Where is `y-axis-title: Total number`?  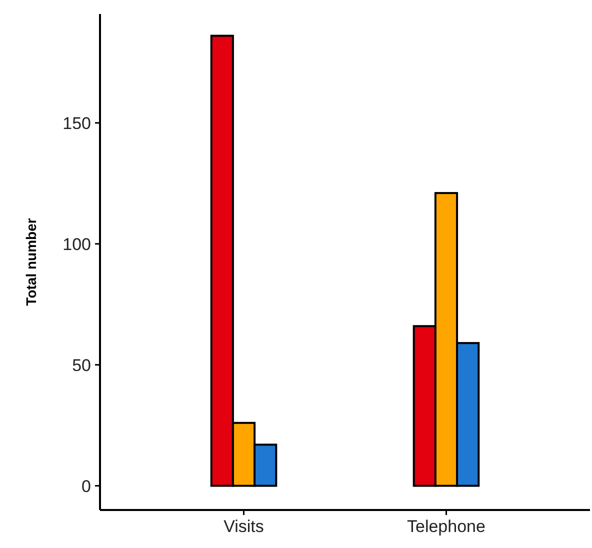
y-axis-title: Total number is located at coordinates (31, 262).